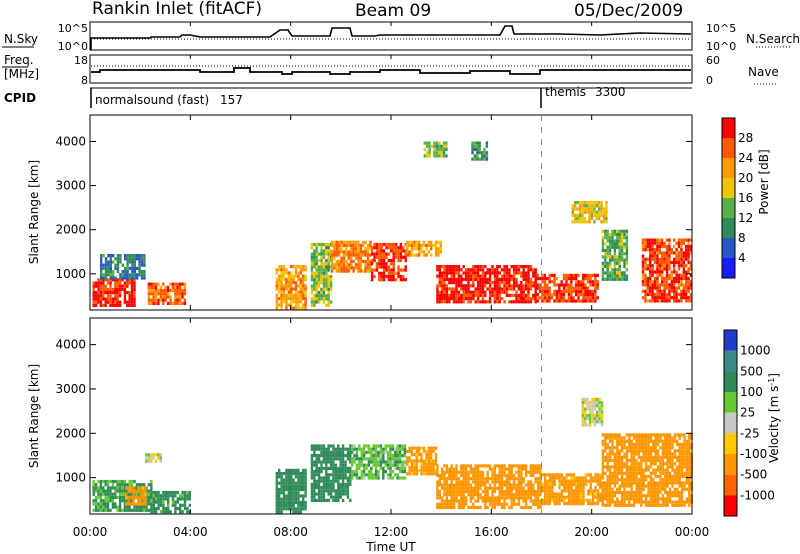  Describe the element at coordinates (755, 351) in the screenshot. I see `colorbar-tick-label: 1000` at that location.